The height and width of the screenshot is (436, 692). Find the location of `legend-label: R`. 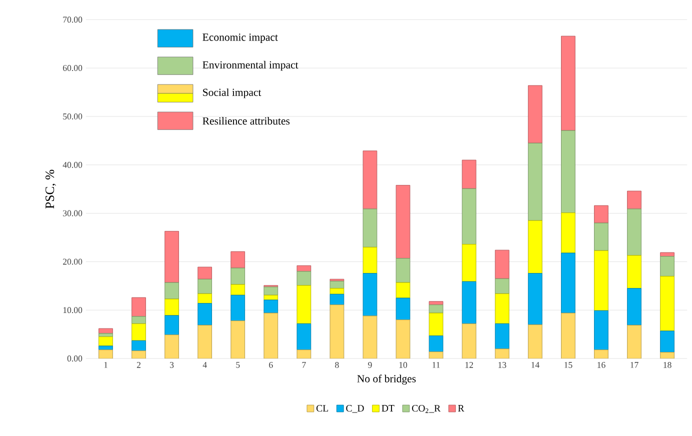

legend-label: R is located at coordinates (461, 408).